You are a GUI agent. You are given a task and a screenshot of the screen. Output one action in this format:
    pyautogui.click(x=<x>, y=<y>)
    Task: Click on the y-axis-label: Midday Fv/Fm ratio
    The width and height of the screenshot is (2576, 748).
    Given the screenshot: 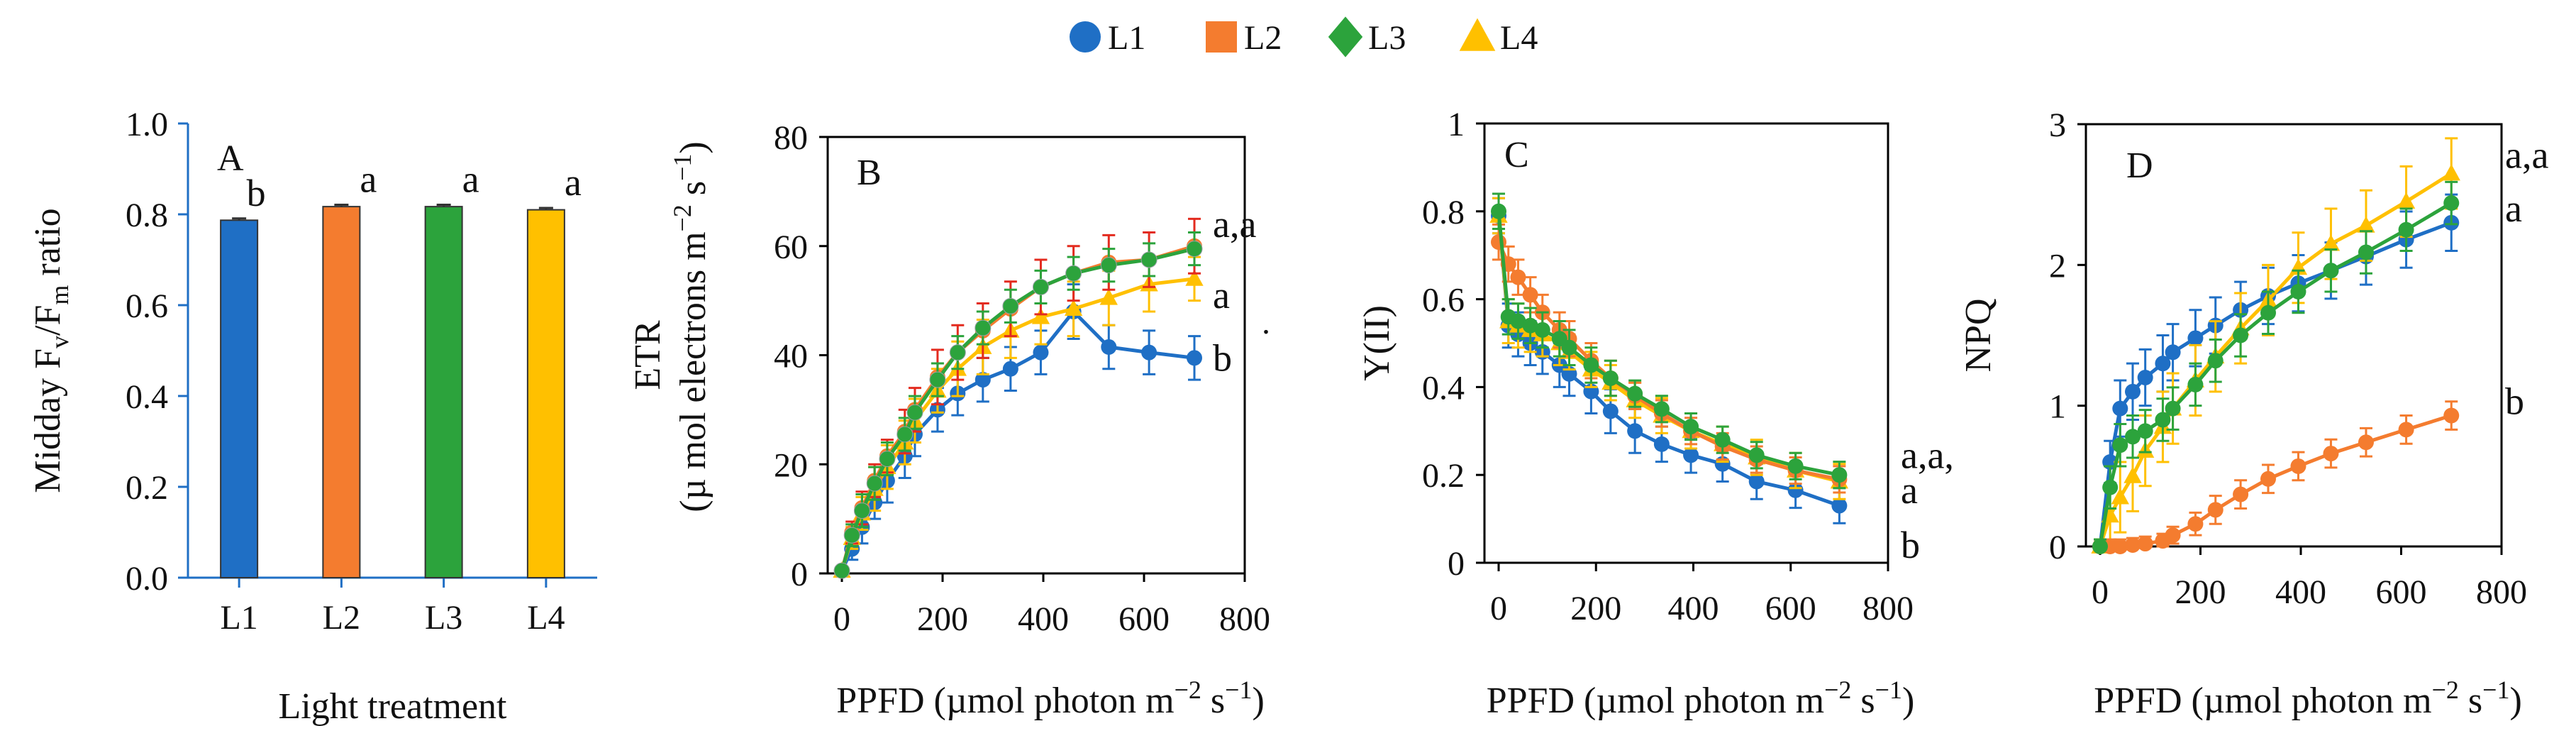 What is the action you would take?
    pyautogui.click(x=51, y=351)
    